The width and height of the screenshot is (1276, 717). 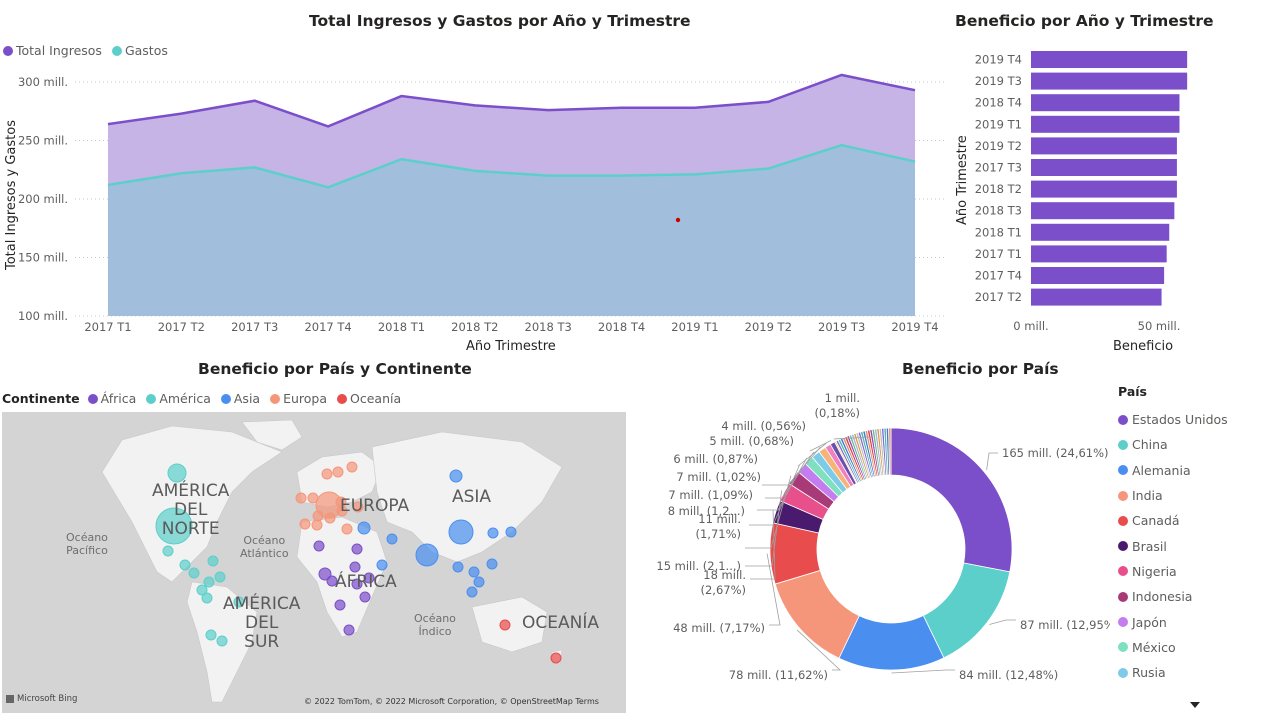 I want to click on legend-title: País, so click(x=1132, y=391).